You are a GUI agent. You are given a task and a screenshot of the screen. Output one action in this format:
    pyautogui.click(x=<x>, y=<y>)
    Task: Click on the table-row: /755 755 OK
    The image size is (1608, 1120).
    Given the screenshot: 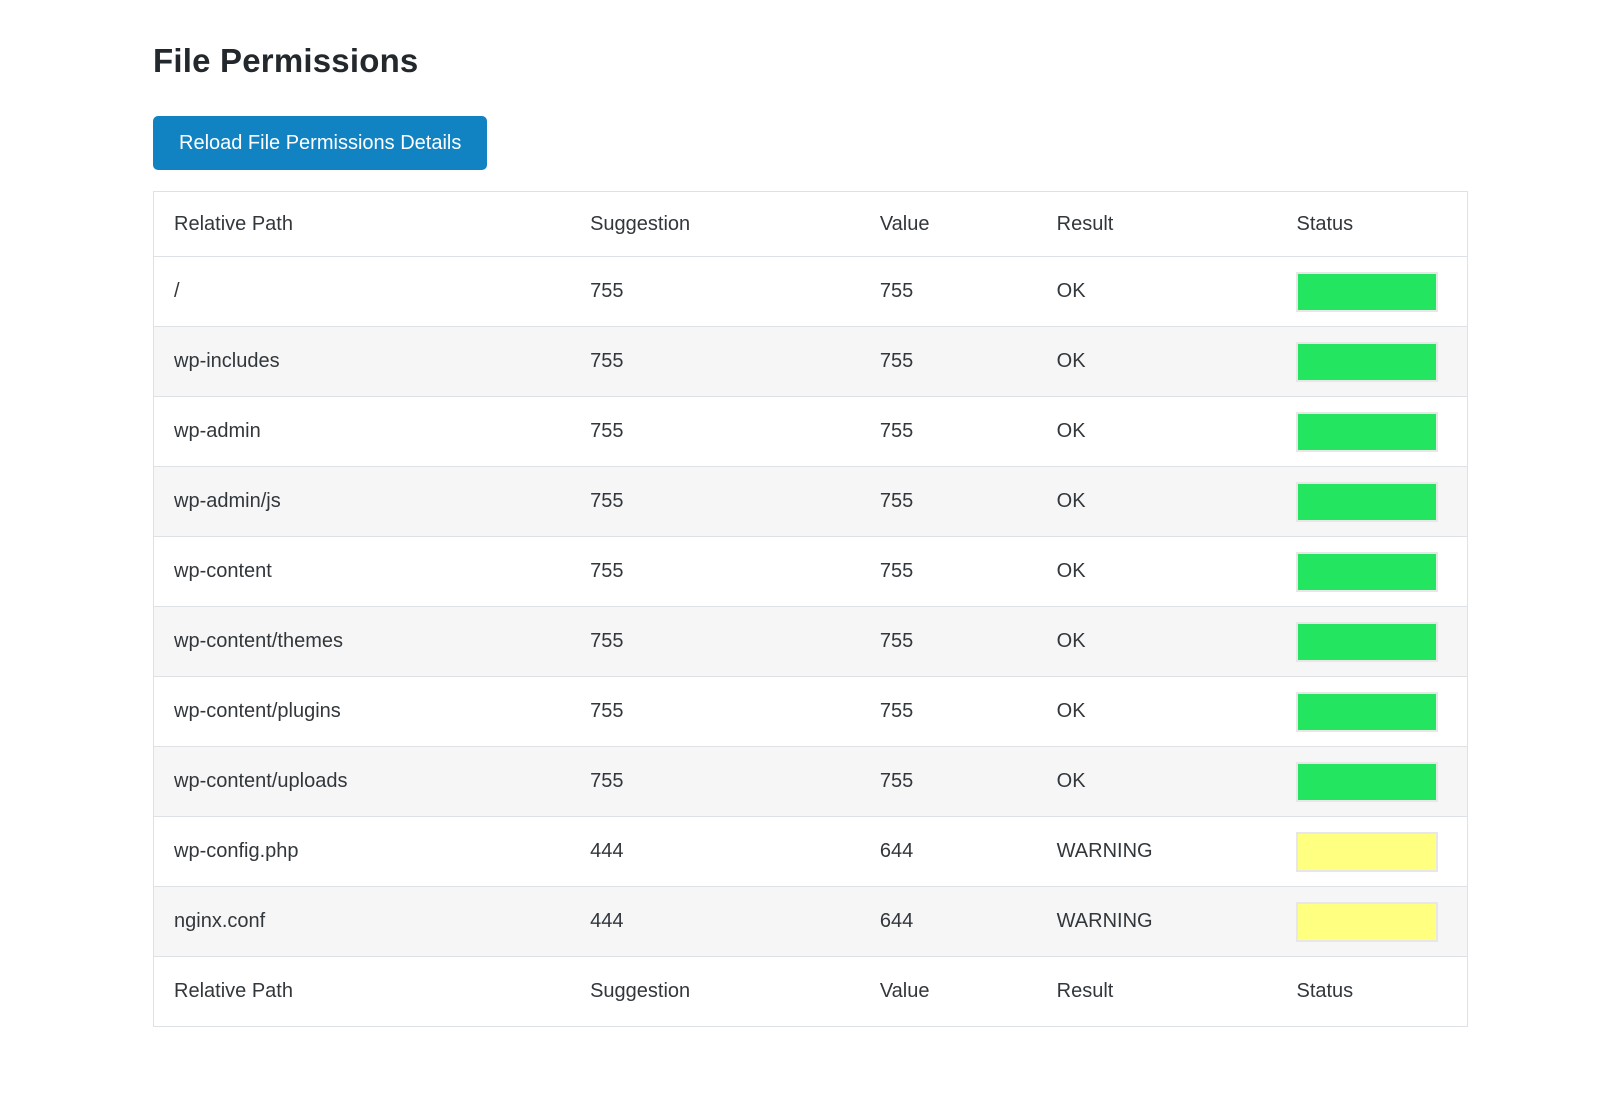 What is the action you would take?
    pyautogui.click(x=810, y=291)
    